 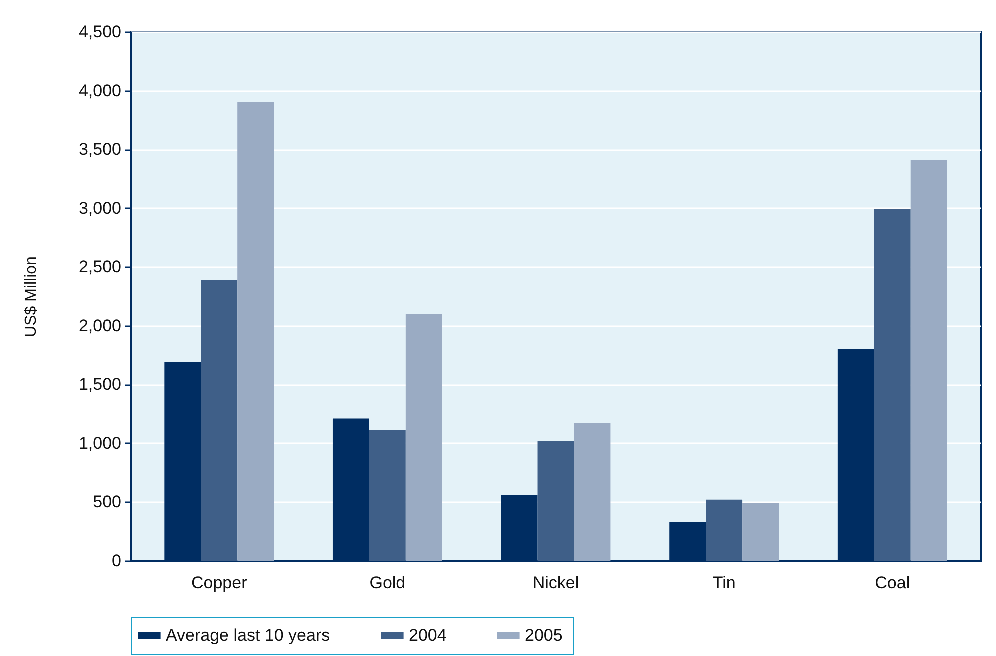 I want to click on x-tick-label: Copper, so click(x=219, y=583).